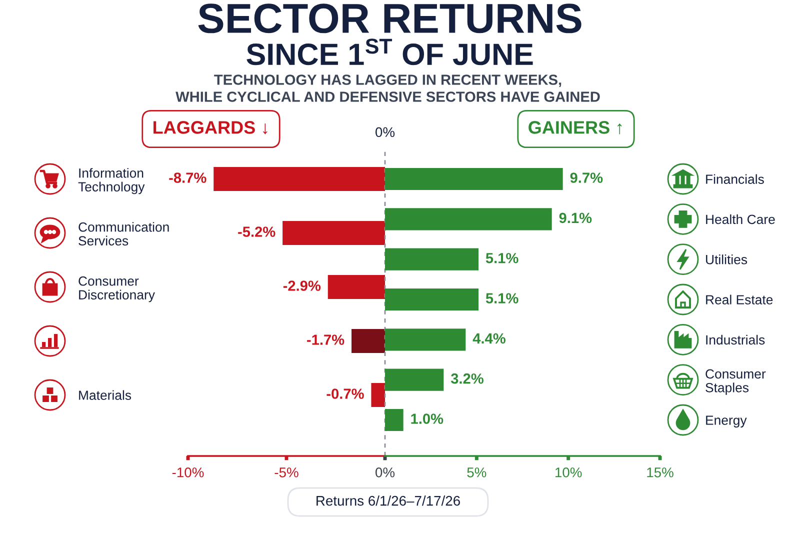 The image size is (800, 533). I want to click on ref-line-label: 0%, so click(385, 132).